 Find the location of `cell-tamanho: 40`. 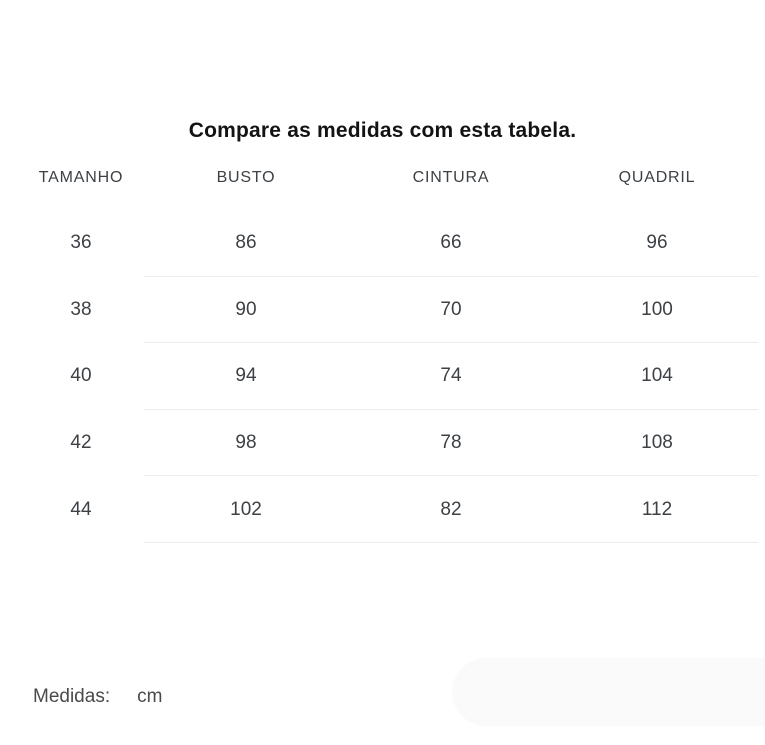

cell-tamanho: 40 is located at coordinates (81, 376).